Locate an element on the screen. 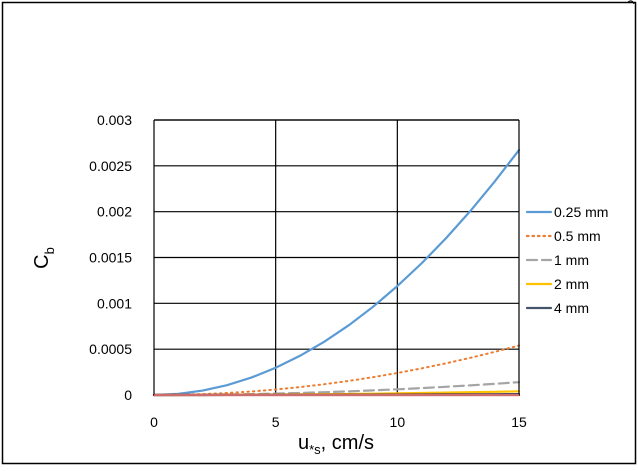  x-axis-label-unit: , cm/s is located at coordinates (347, 443).